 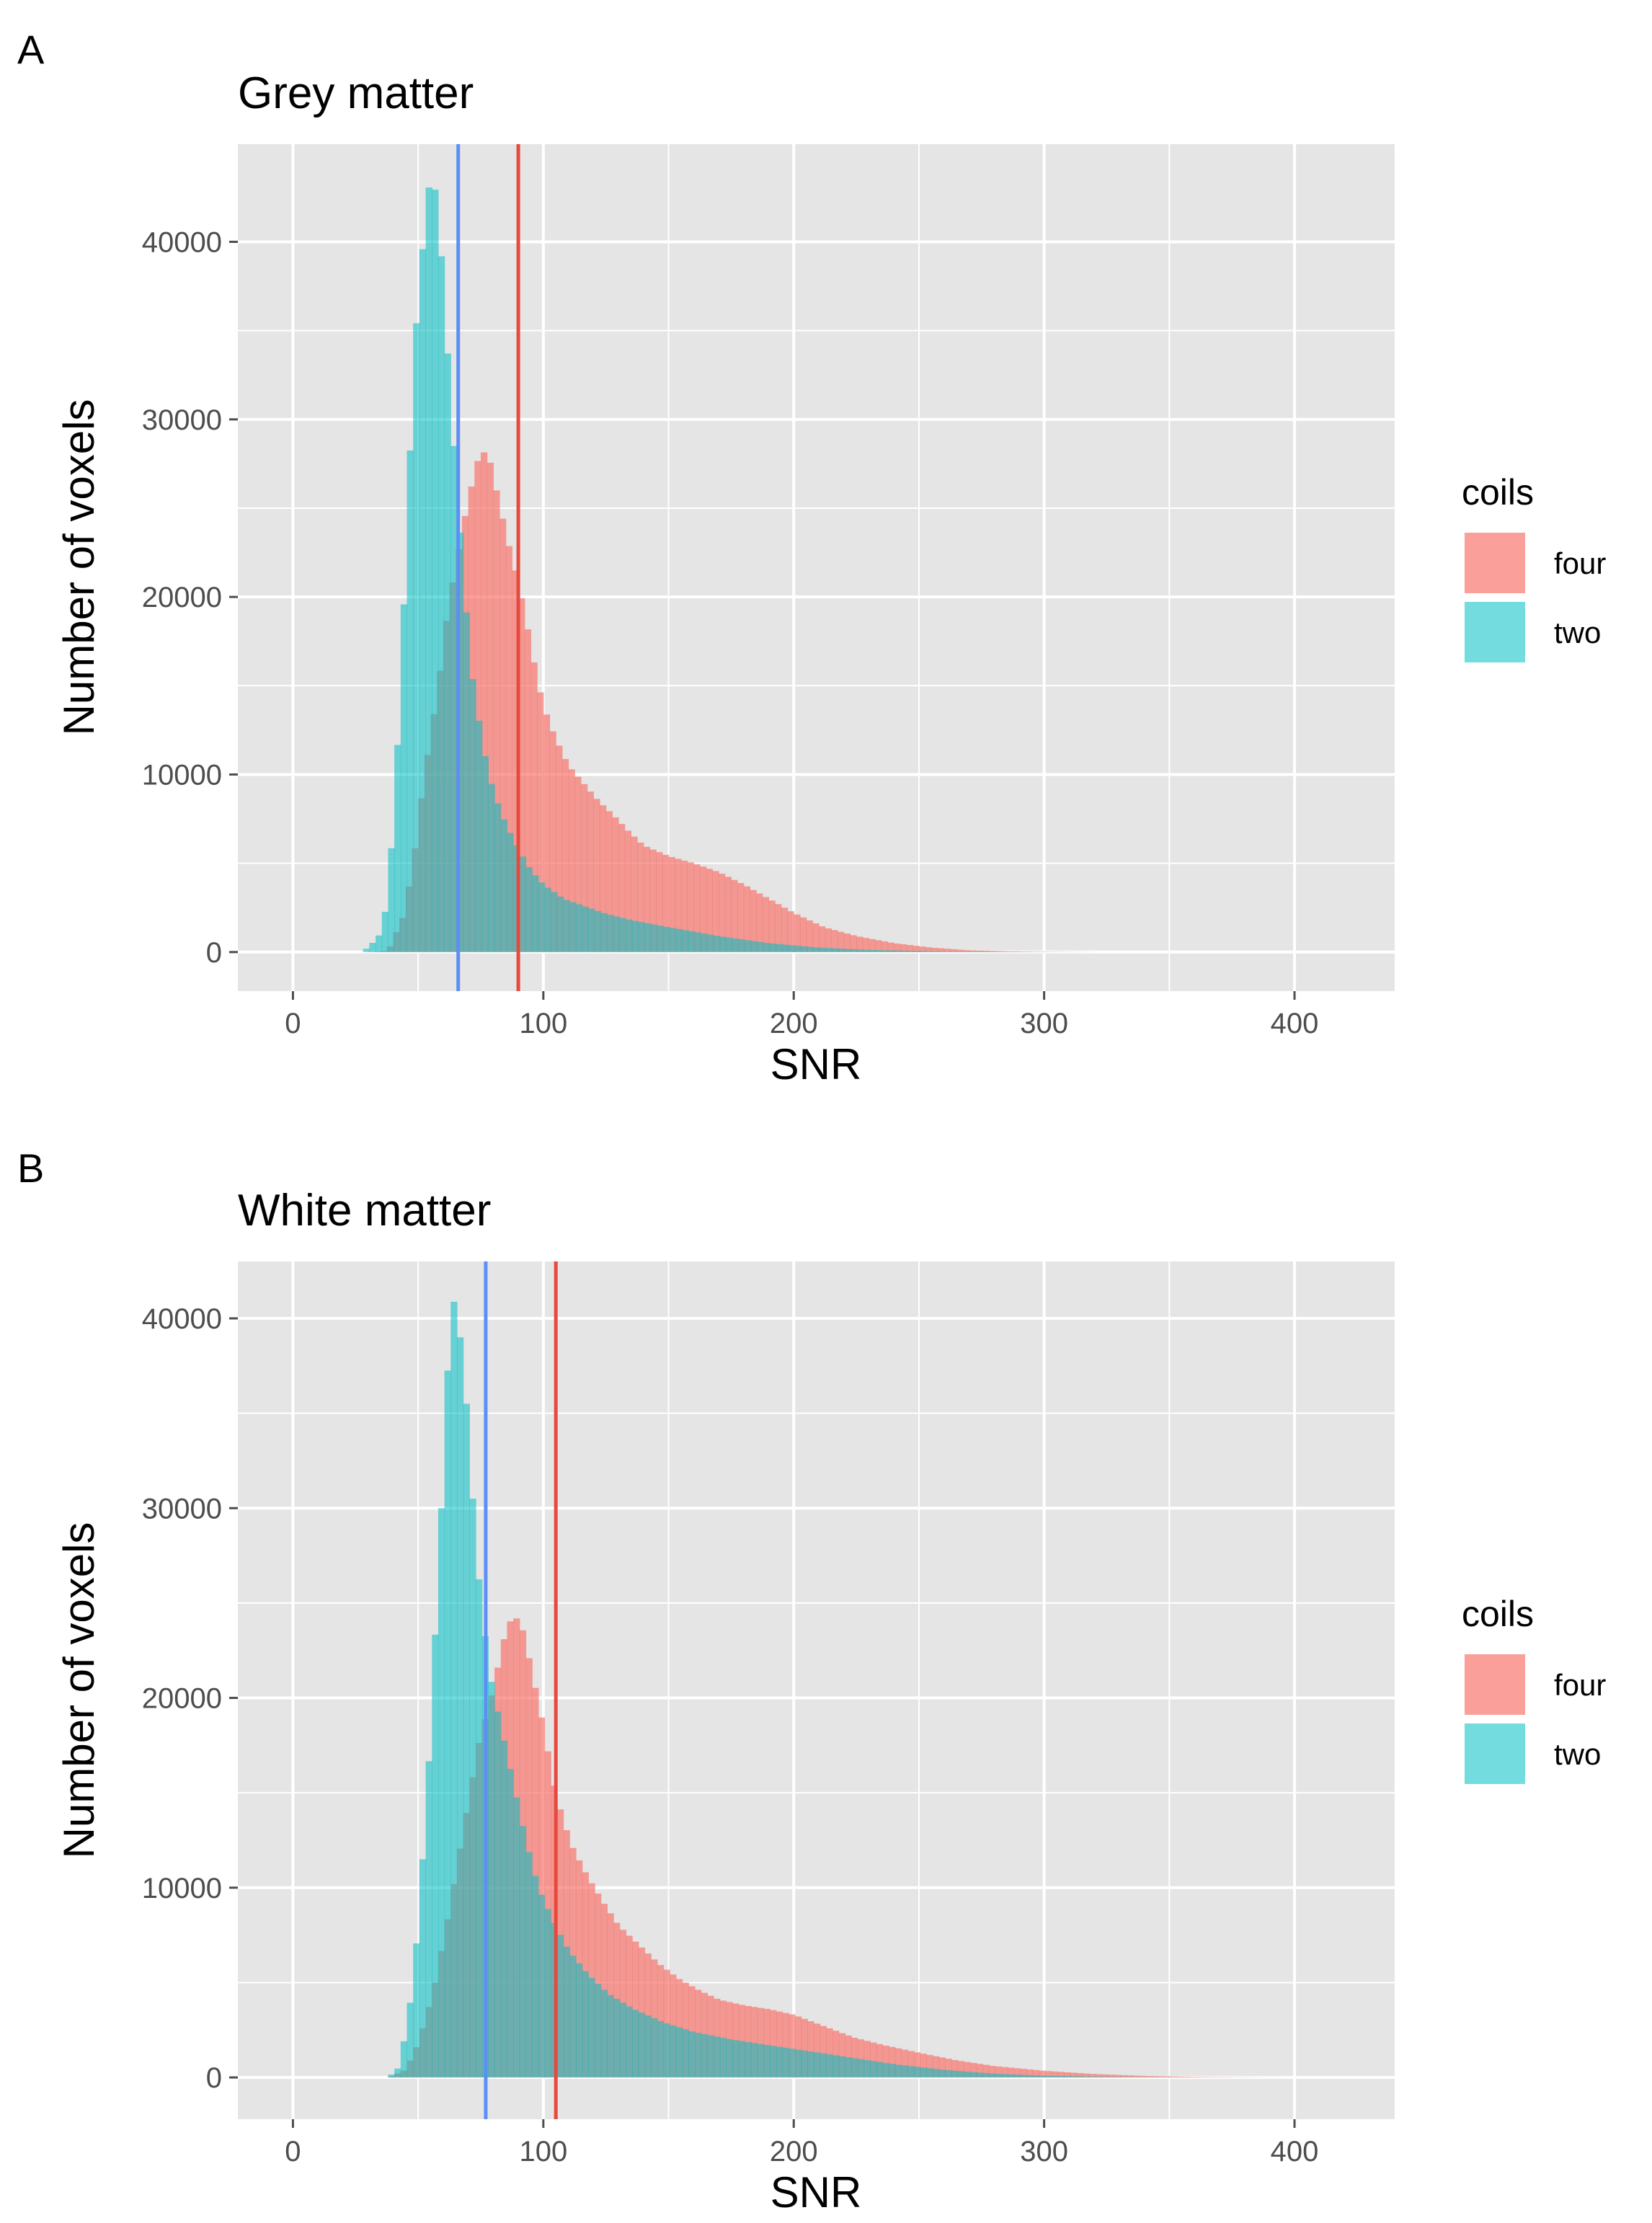 What do you see at coordinates (1498, 492) in the screenshot?
I see `panel-a-legend-title: coils` at bounding box center [1498, 492].